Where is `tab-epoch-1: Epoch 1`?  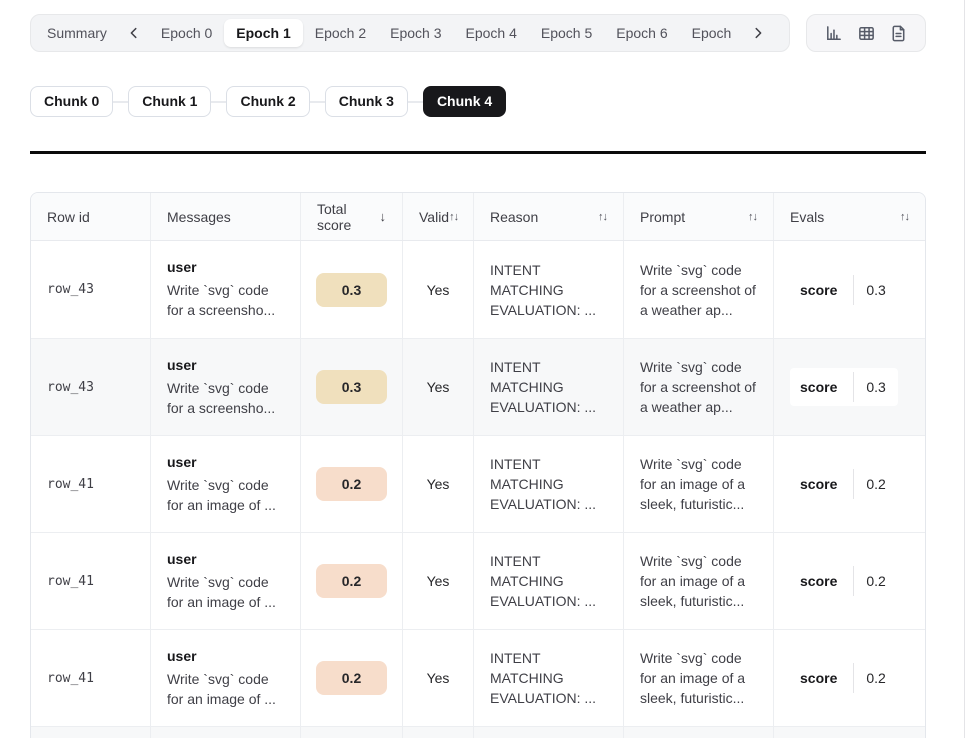
tab-epoch-1: Epoch 1 is located at coordinates (263, 33).